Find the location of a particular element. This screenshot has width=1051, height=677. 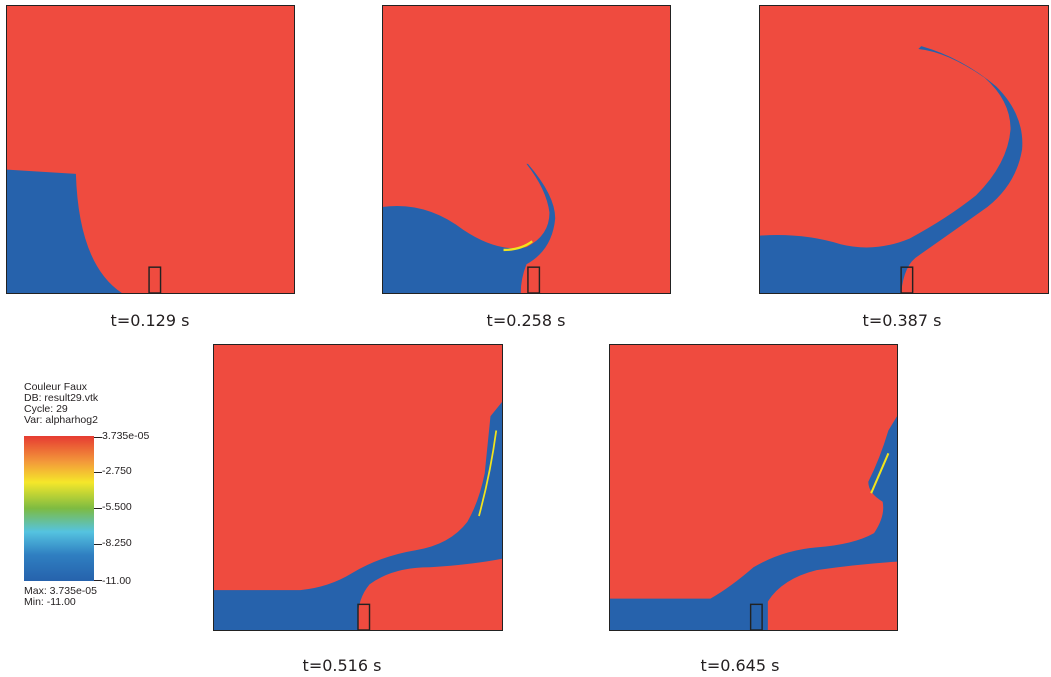

legend-max: Max: 3.735e-05 is located at coordinates (60, 591).